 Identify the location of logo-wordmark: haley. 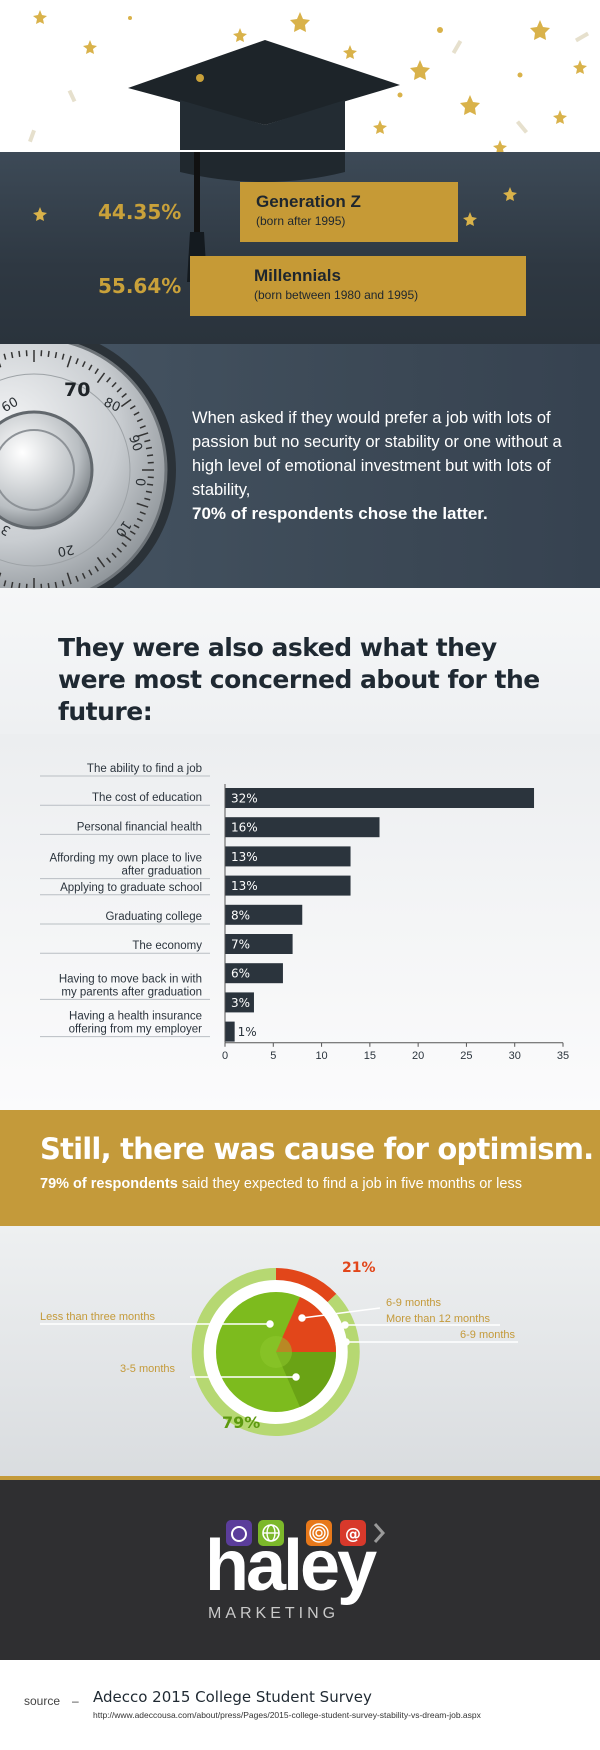
(291, 1566).